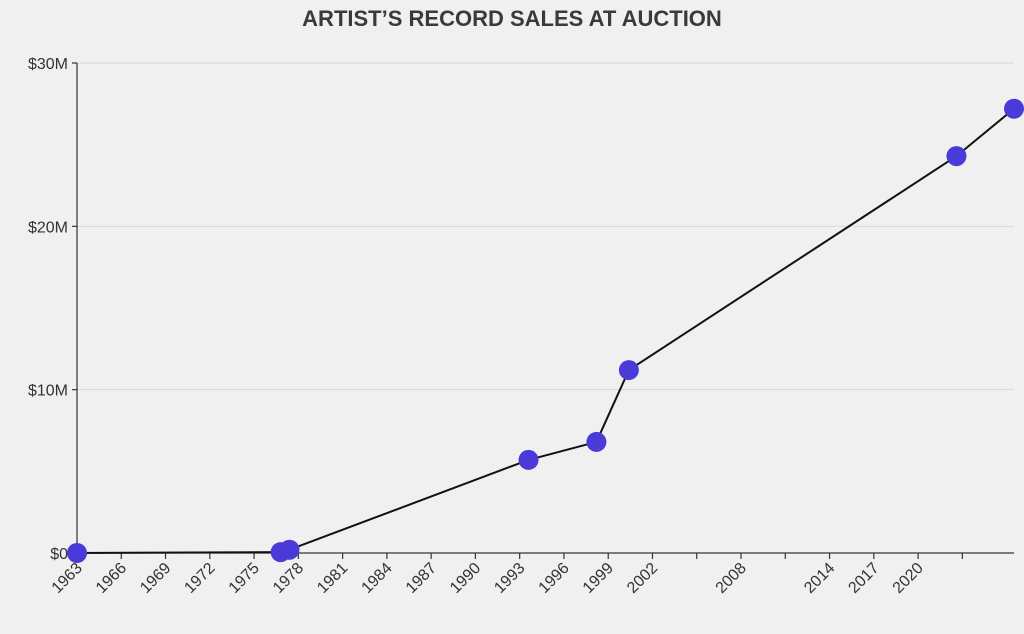  What do you see at coordinates (111, 578) in the screenshot?
I see `x-tick-label: 1966` at bounding box center [111, 578].